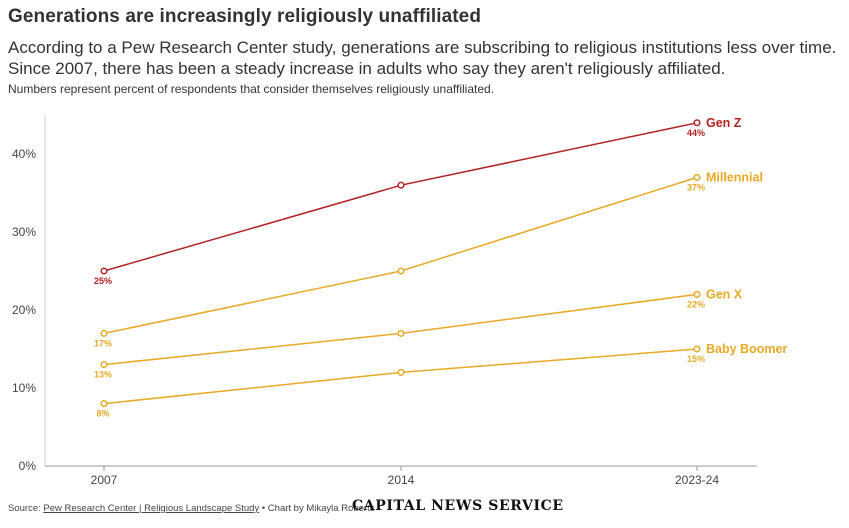 The width and height of the screenshot is (849, 528). What do you see at coordinates (696, 187) in the screenshot?
I see `data-label-millennial: 37%` at bounding box center [696, 187].